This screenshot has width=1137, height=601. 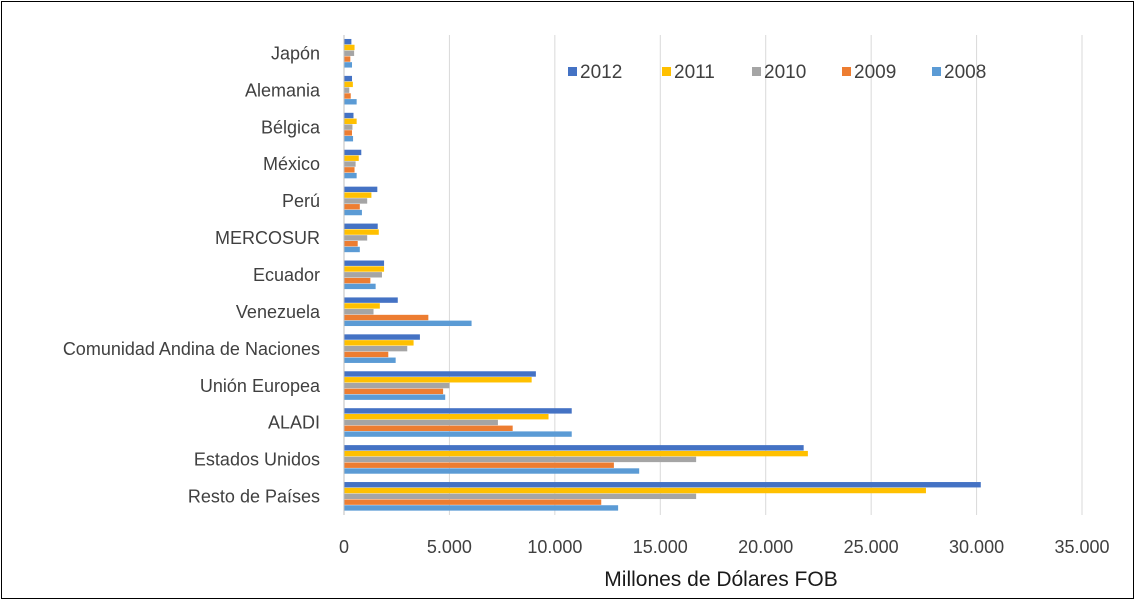 What do you see at coordinates (260, 386) in the screenshot?
I see `category-label: Unión Europea` at bounding box center [260, 386].